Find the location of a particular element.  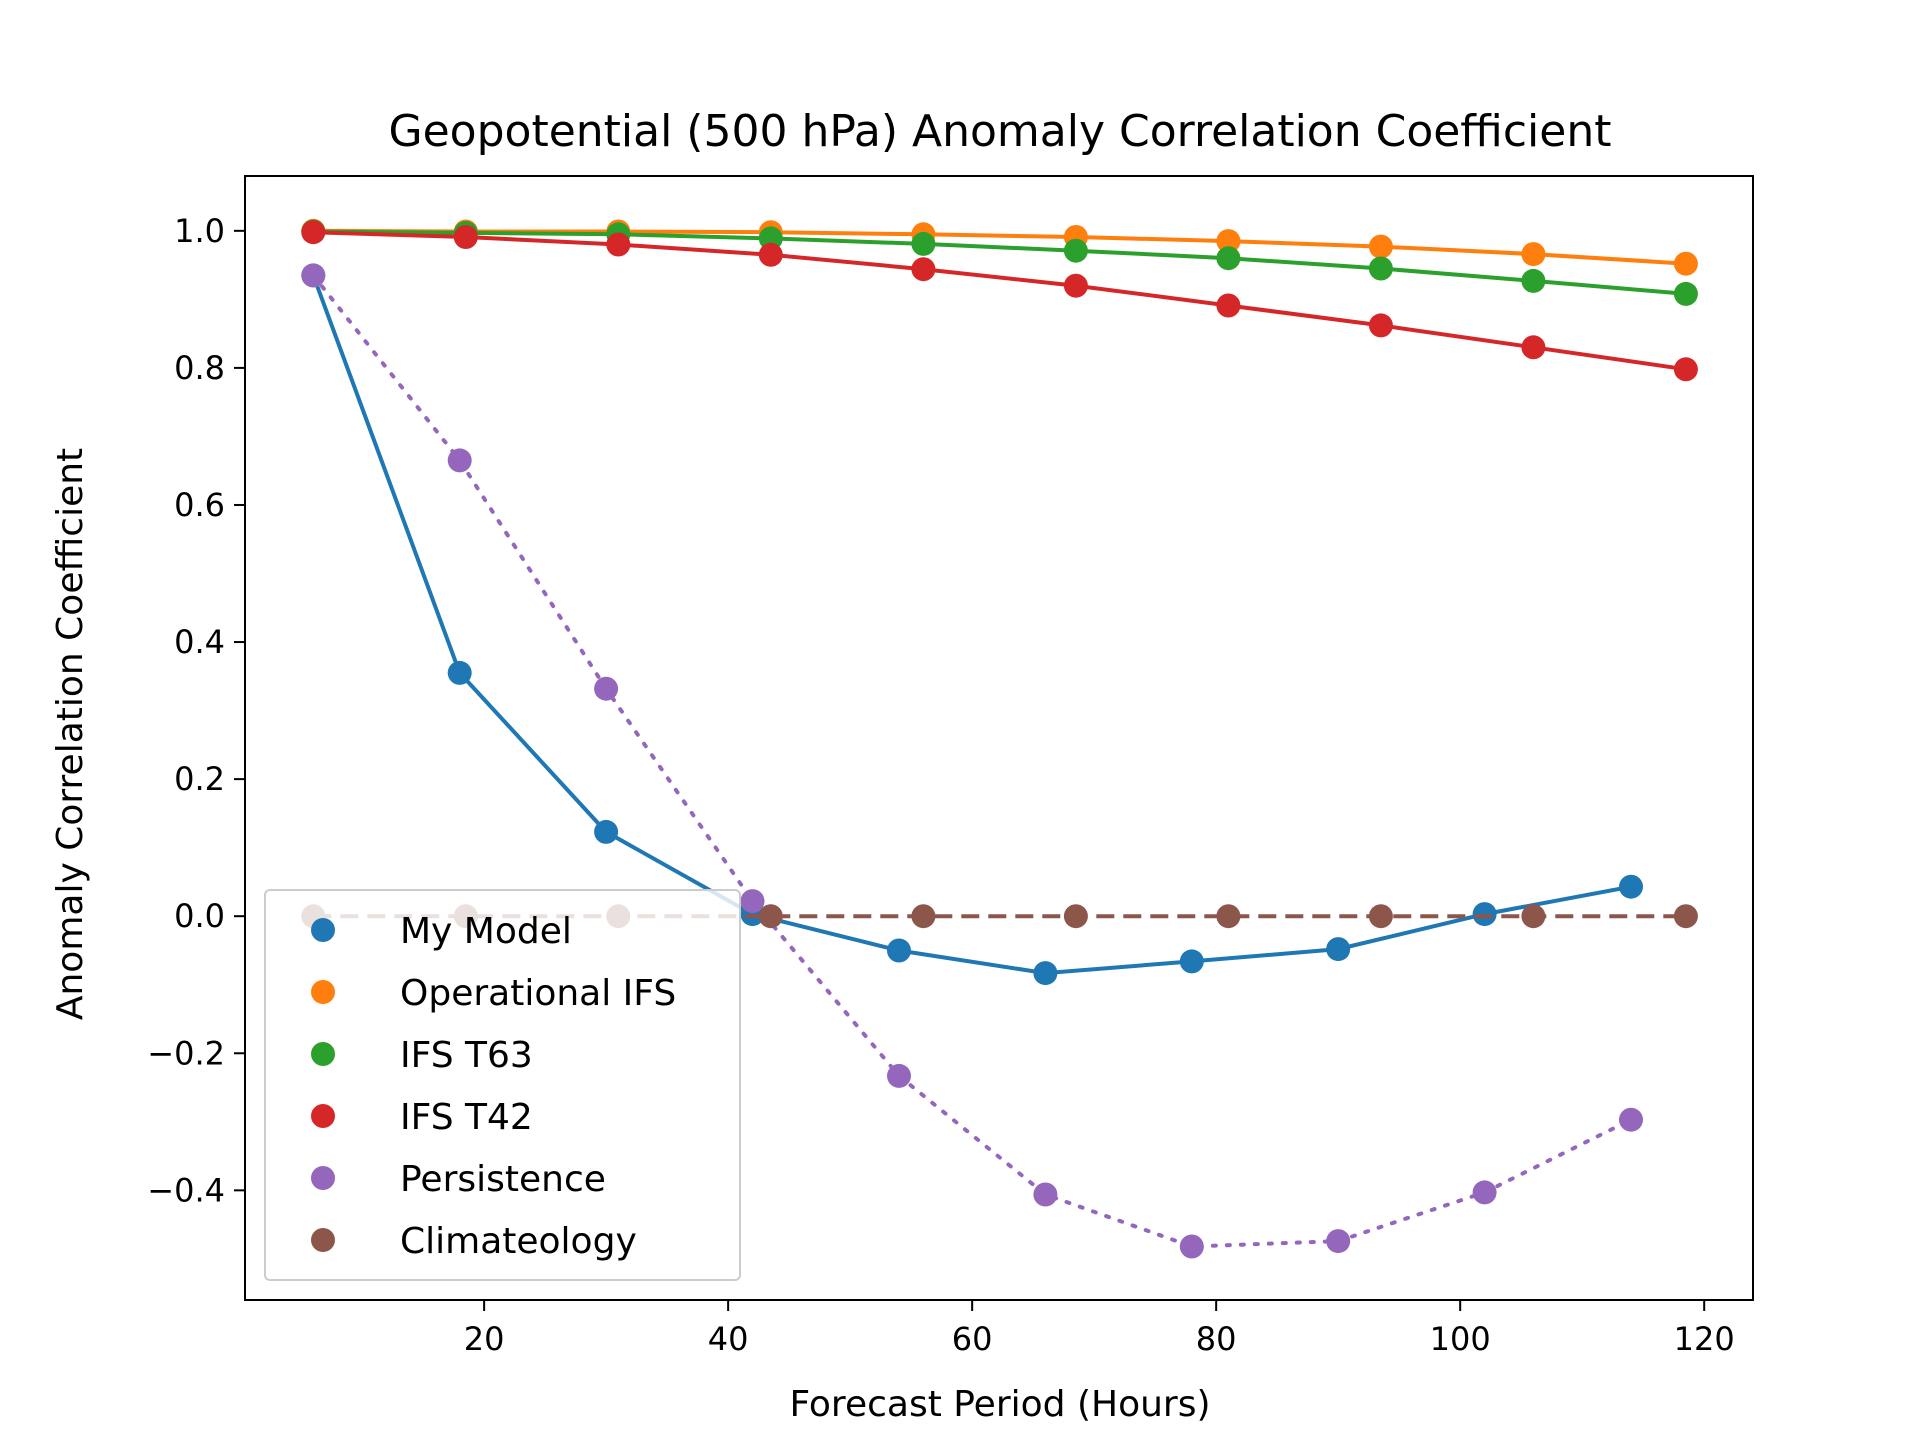

legend-label: Persistence is located at coordinates (503, 1179).